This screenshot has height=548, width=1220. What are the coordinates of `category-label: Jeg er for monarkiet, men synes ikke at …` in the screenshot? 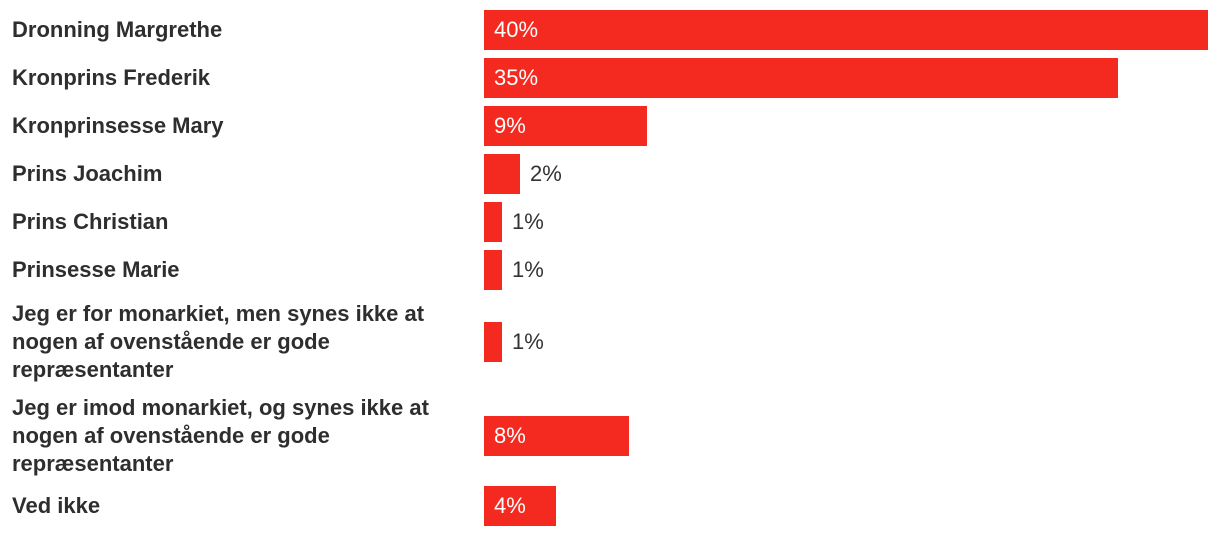 It's located at (218, 341).